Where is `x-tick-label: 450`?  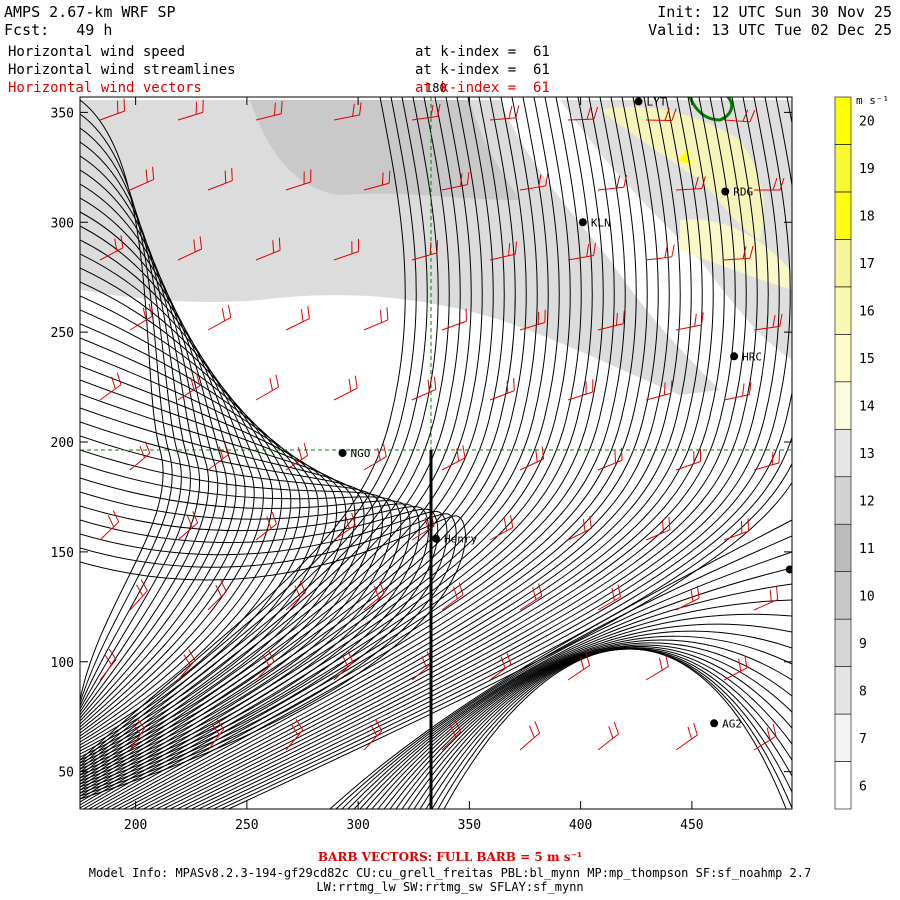 x-tick-label: 450 is located at coordinates (691, 825).